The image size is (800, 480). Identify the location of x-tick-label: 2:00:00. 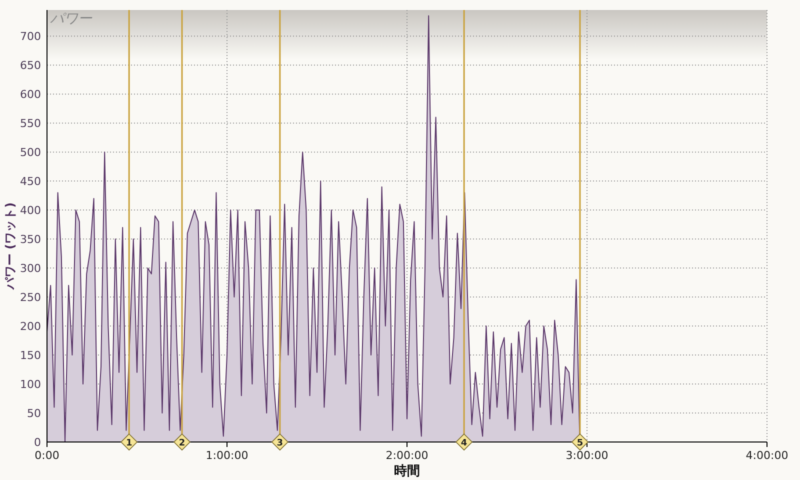
(407, 455).